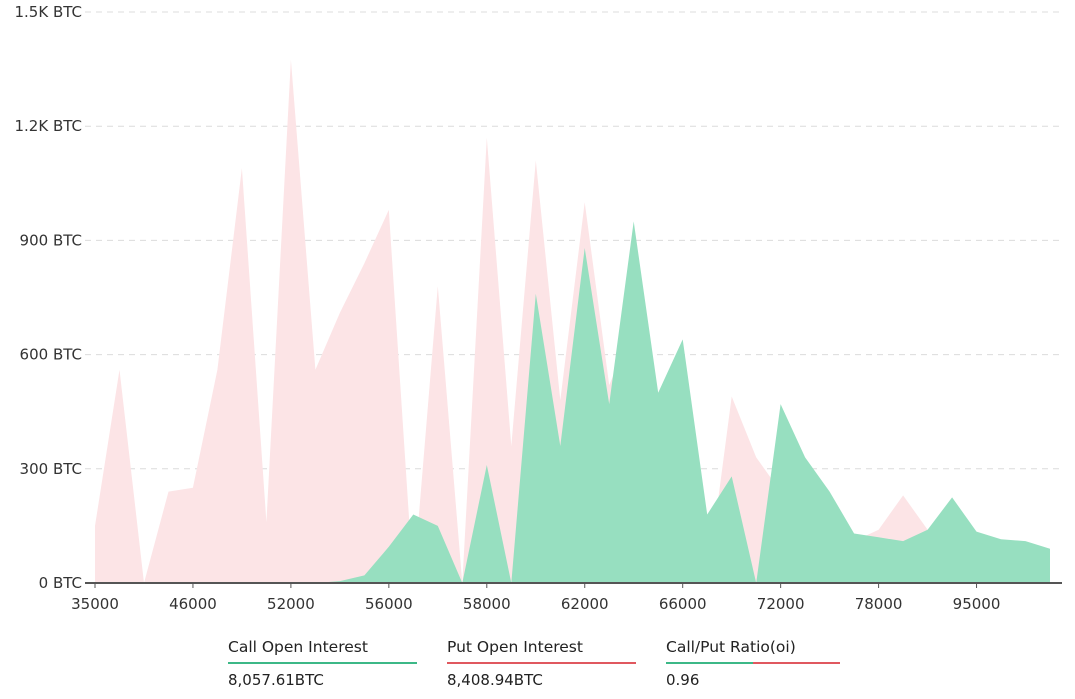 This screenshot has height=699, width=1075. Describe the element at coordinates (683, 602) in the screenshot. I see `x-tick-label: 66000` at that location.